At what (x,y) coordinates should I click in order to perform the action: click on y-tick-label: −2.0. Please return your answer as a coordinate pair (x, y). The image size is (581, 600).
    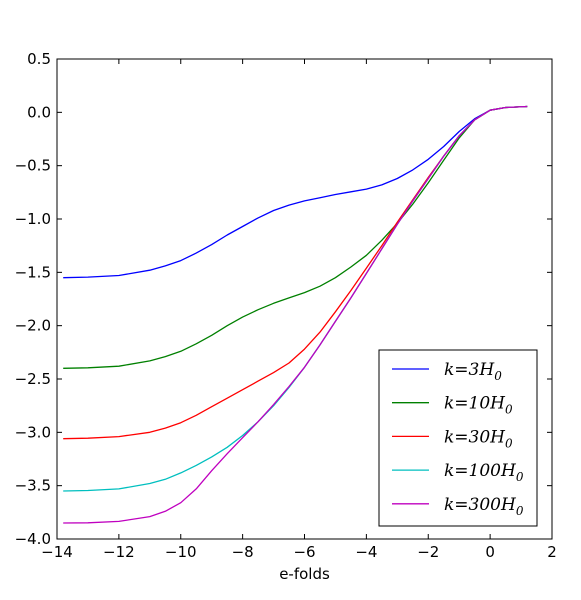
    Looking at the image, I should click on (33, 326).